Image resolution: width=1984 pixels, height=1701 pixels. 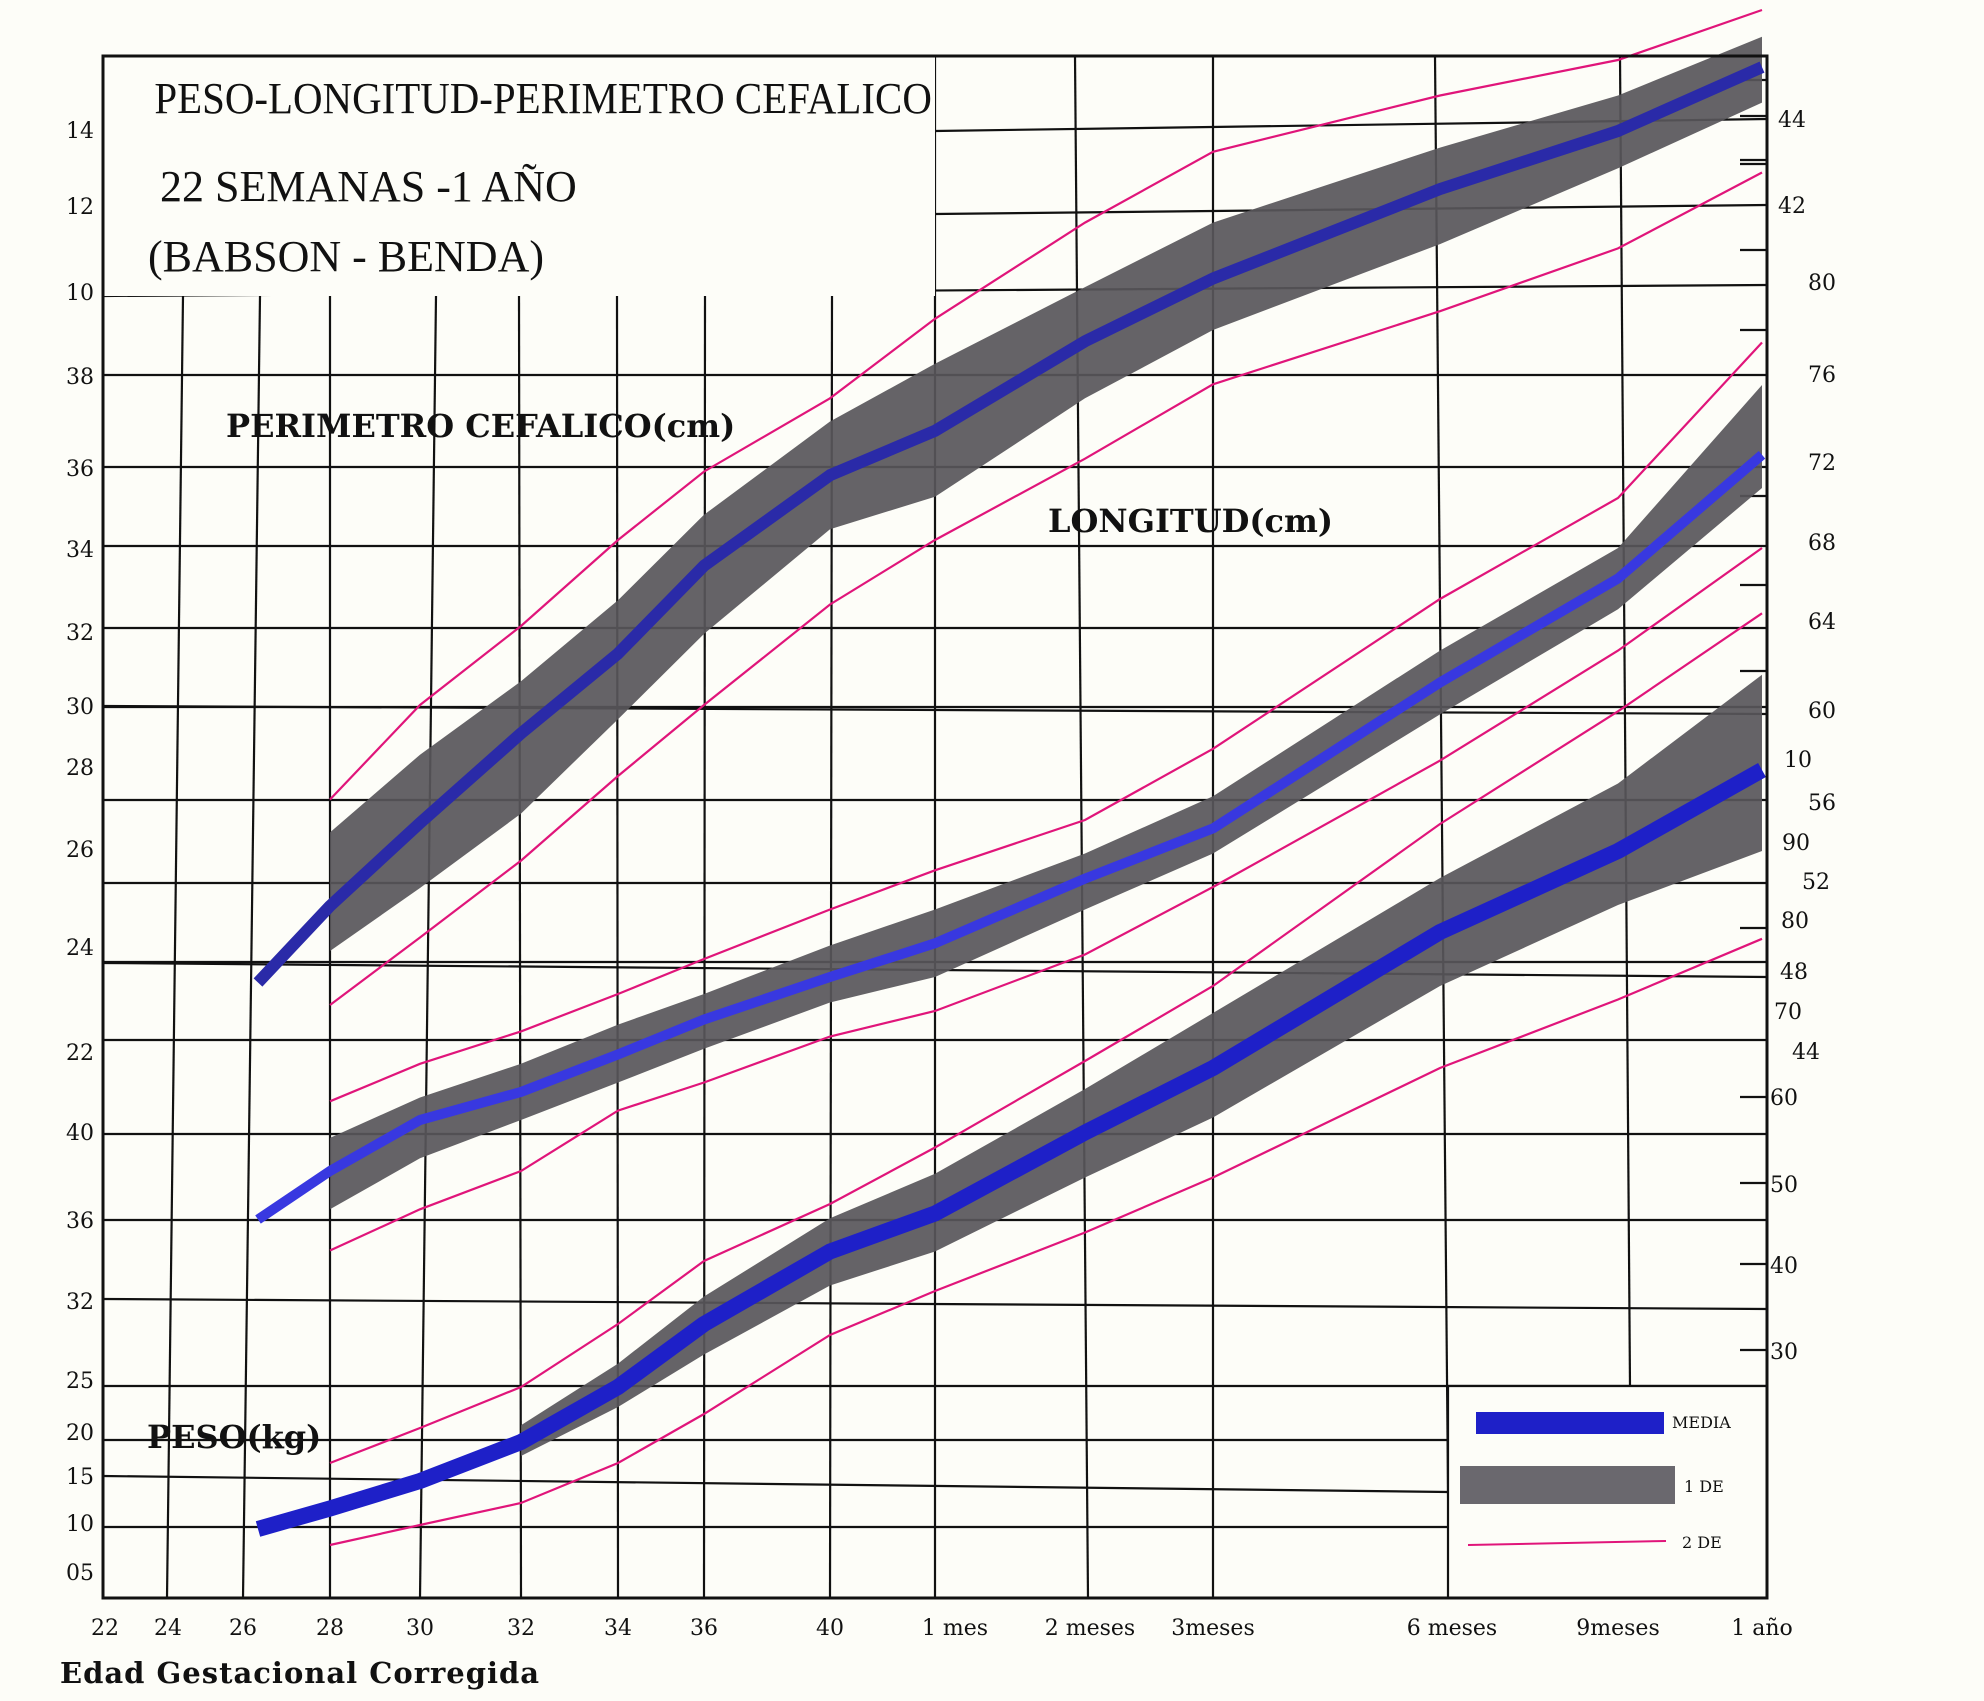 I want to click on left-tick-label: 28, so click(x=80, y=768).